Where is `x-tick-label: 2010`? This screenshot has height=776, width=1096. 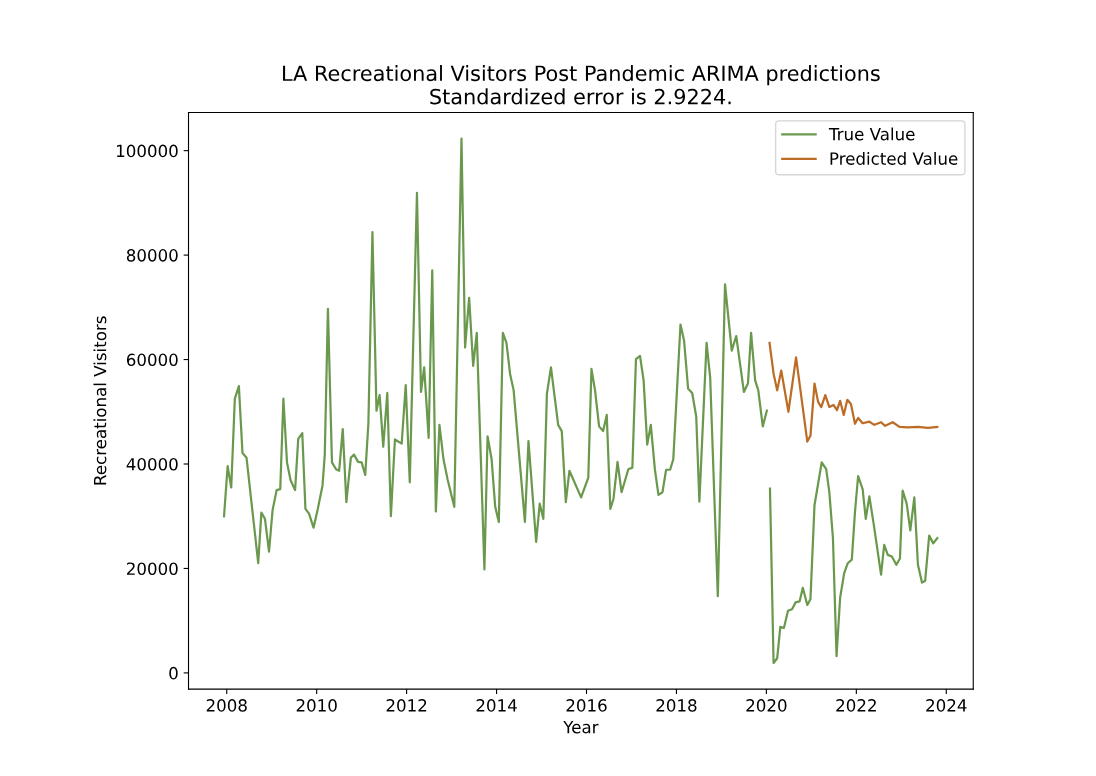 x-tick-label: 2010 is located at coordinates (316, 705).